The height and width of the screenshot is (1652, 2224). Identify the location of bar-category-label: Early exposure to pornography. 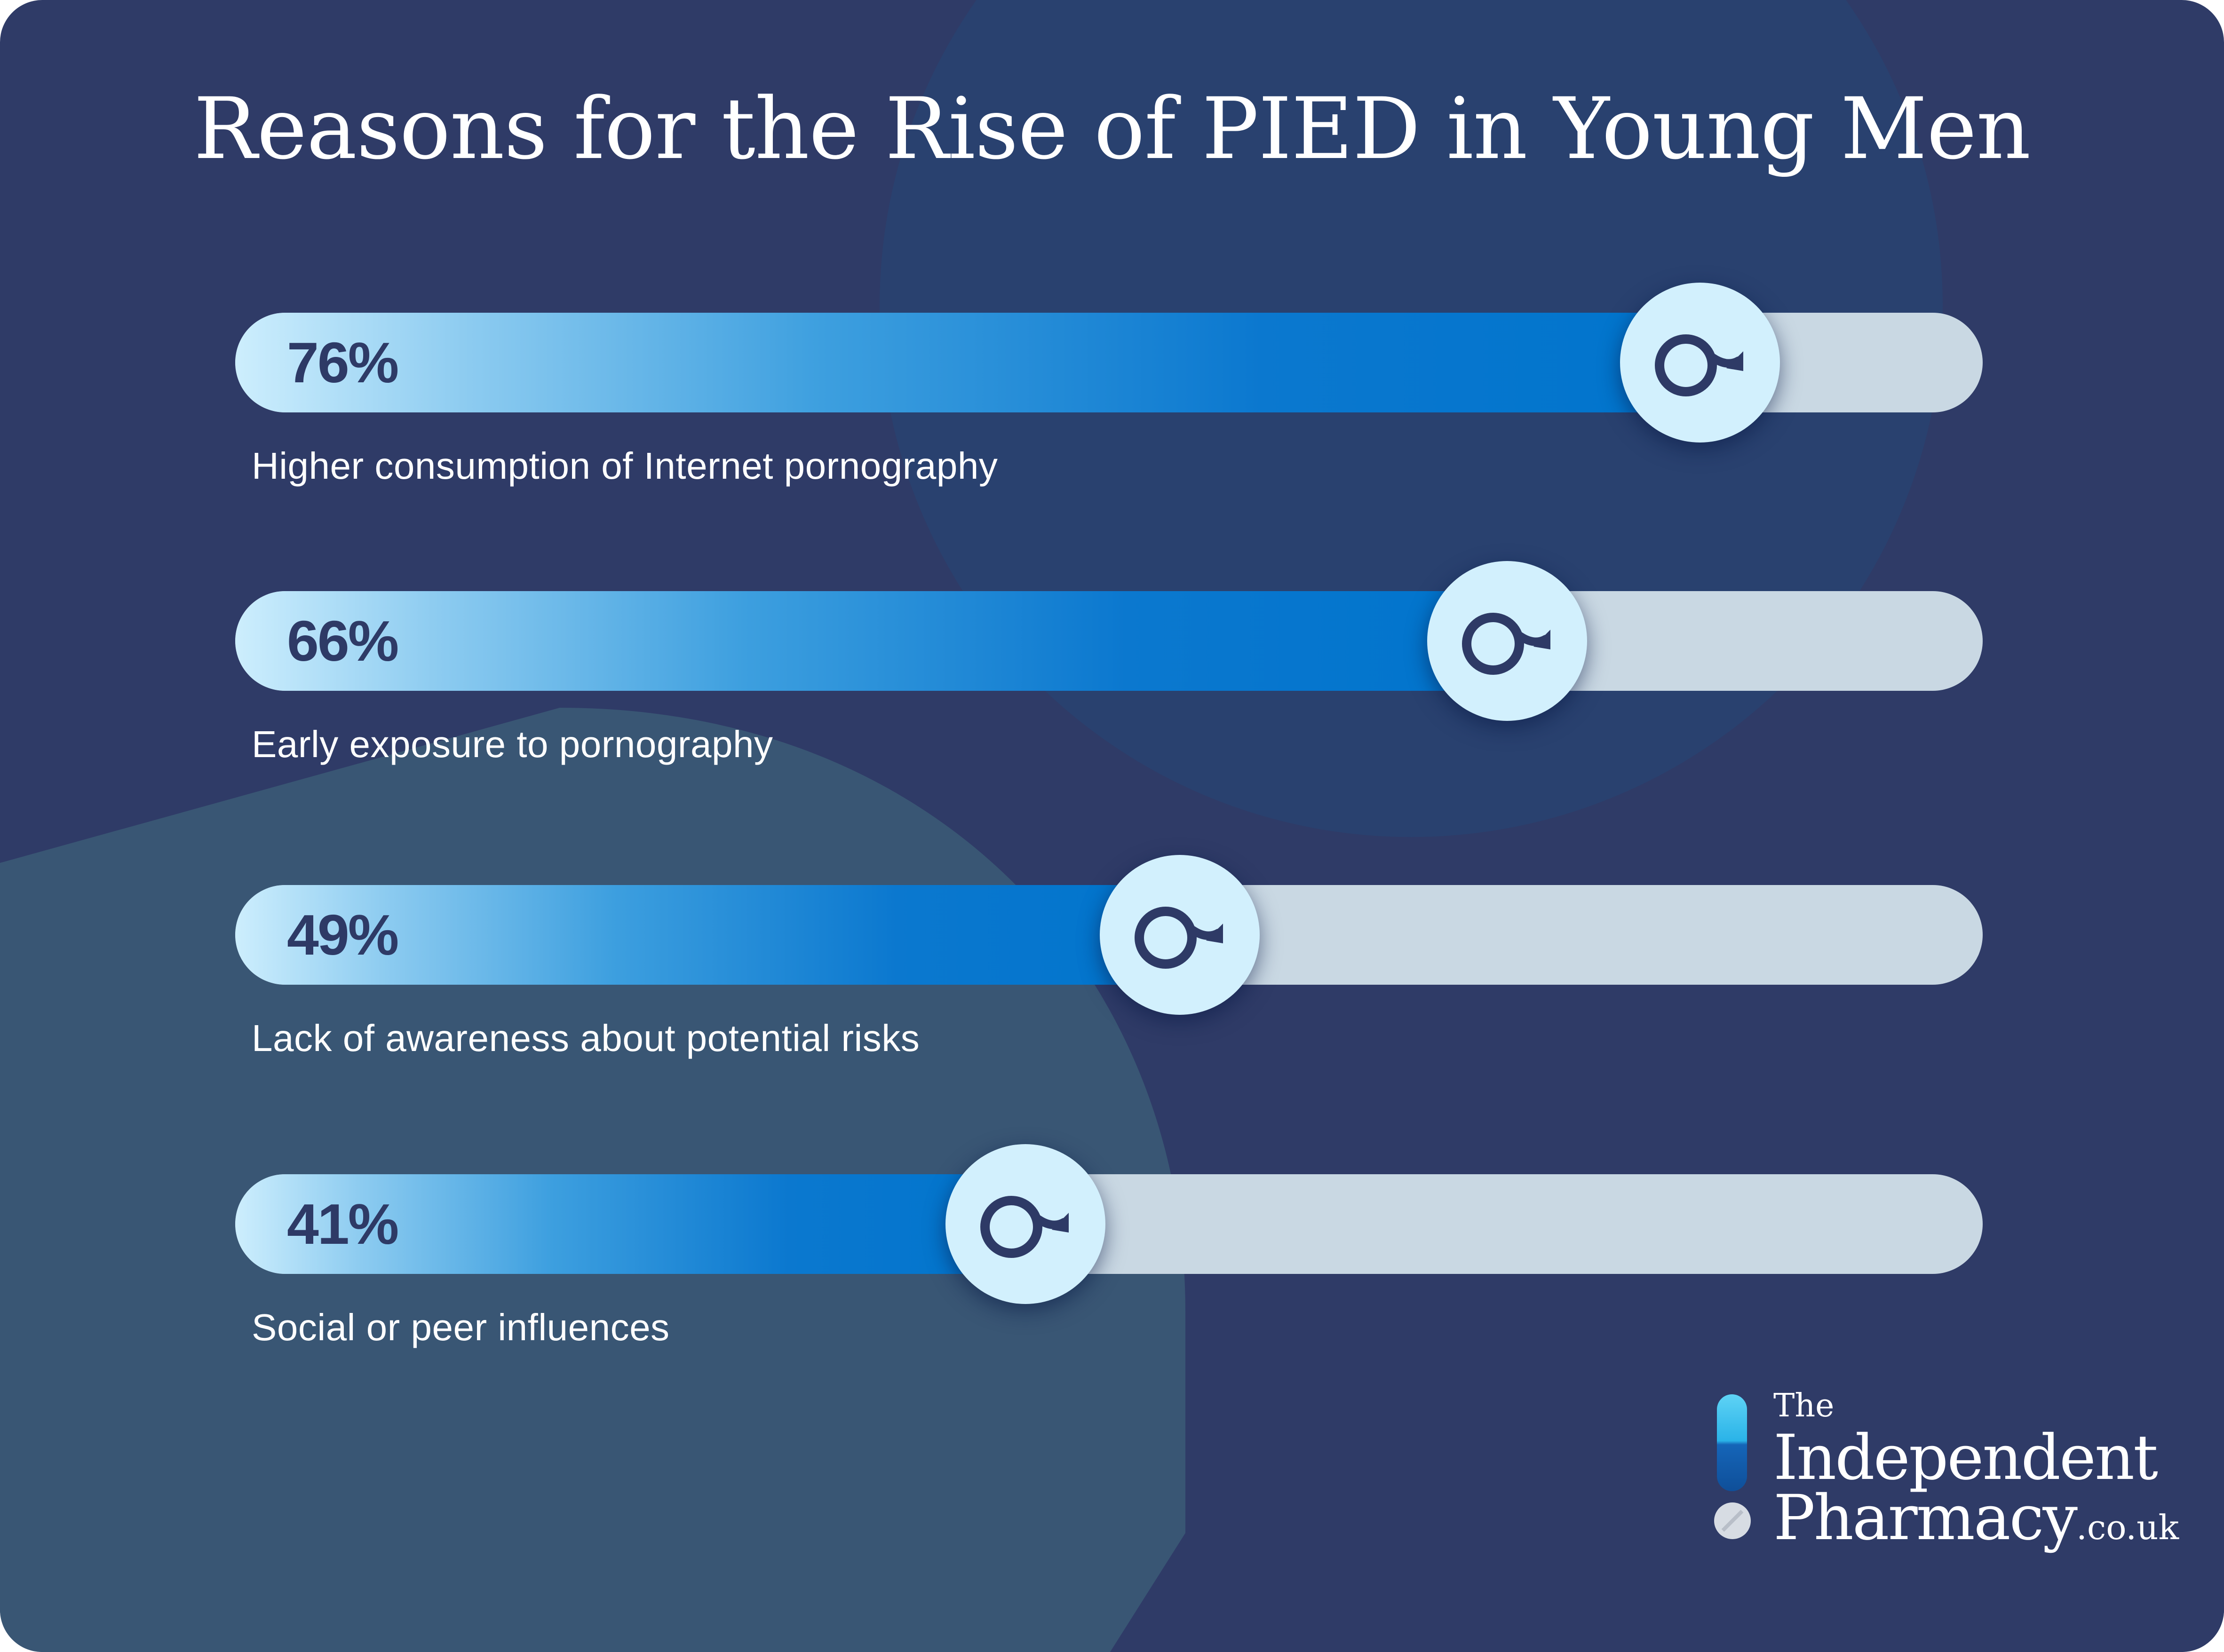
(512, 744).